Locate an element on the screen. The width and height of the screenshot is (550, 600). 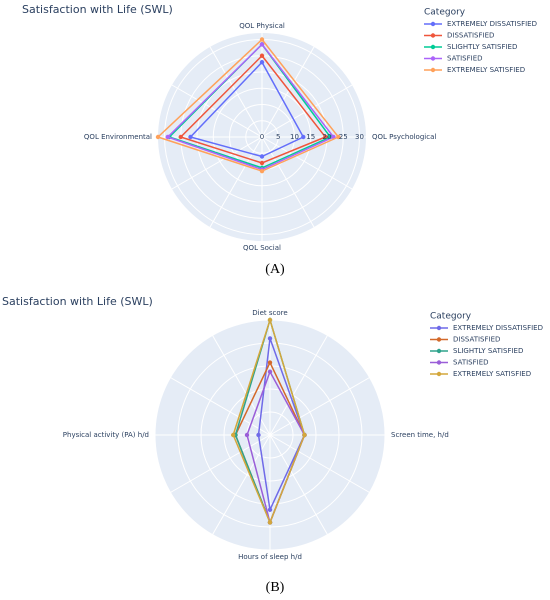
radial-tick-label: 30 is located at coordinates (359, 137).